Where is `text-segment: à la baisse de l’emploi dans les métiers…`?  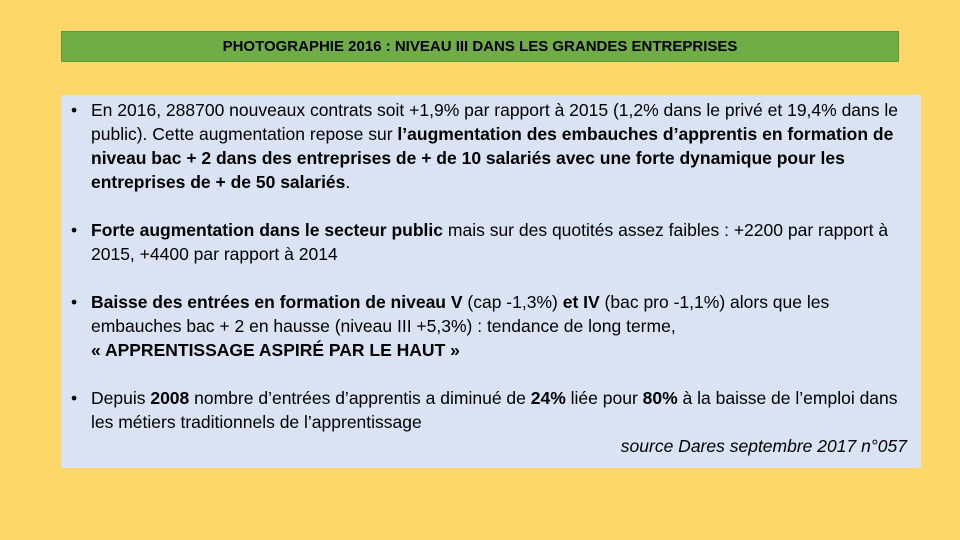 text-segment: à la baisse de l’emploi dans les métiers… is located at coordinates (494, 410).